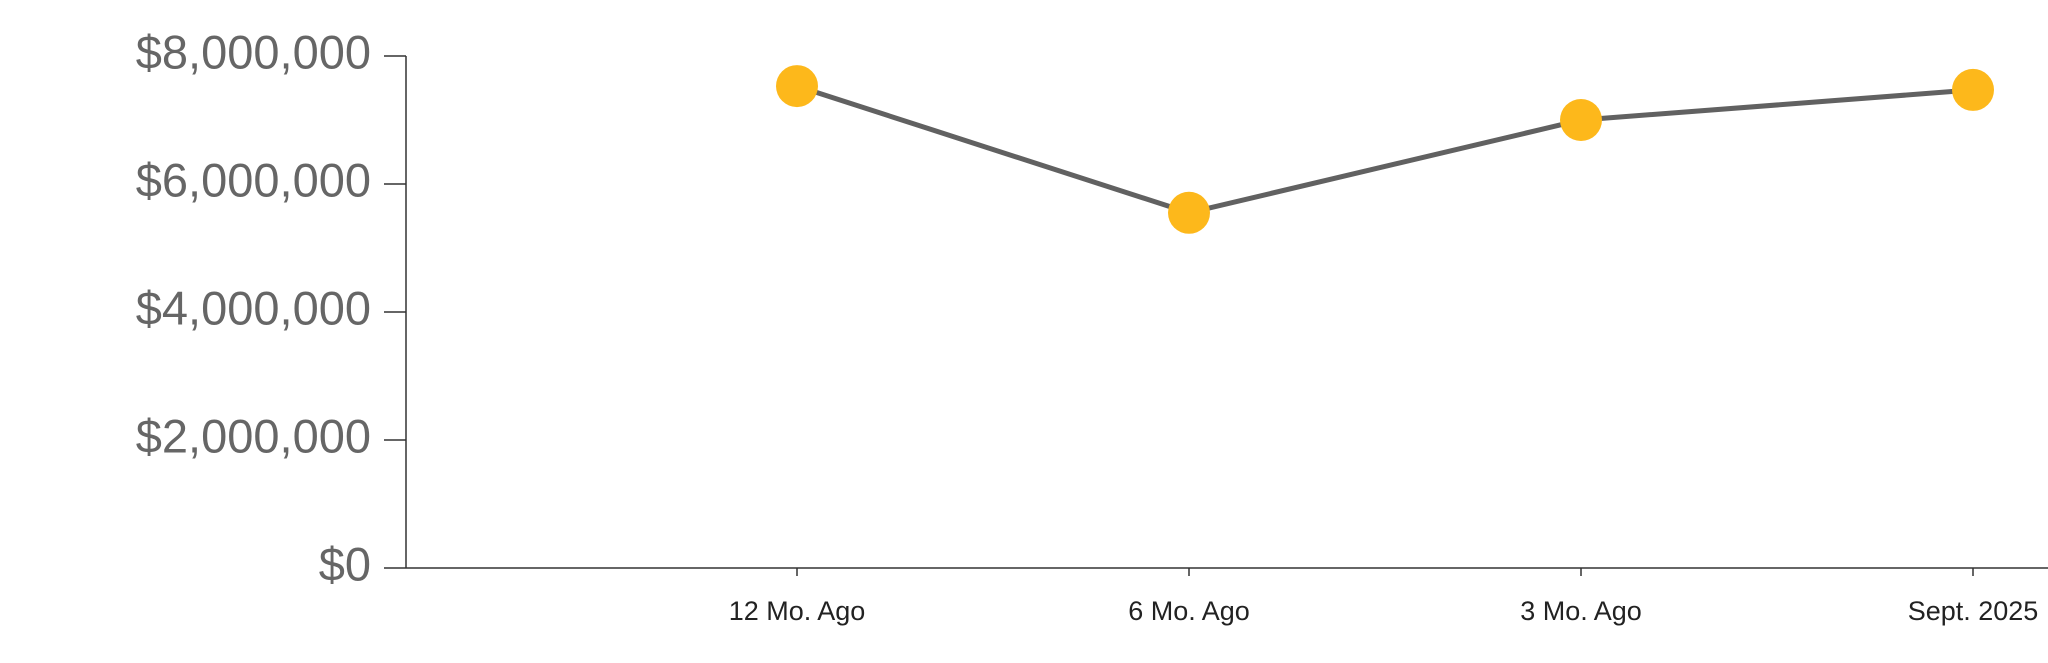 This screenshot has height=663, width=2048. I want to click on x-tick-label: 3 Mo. Ago, so click(1581, 611).